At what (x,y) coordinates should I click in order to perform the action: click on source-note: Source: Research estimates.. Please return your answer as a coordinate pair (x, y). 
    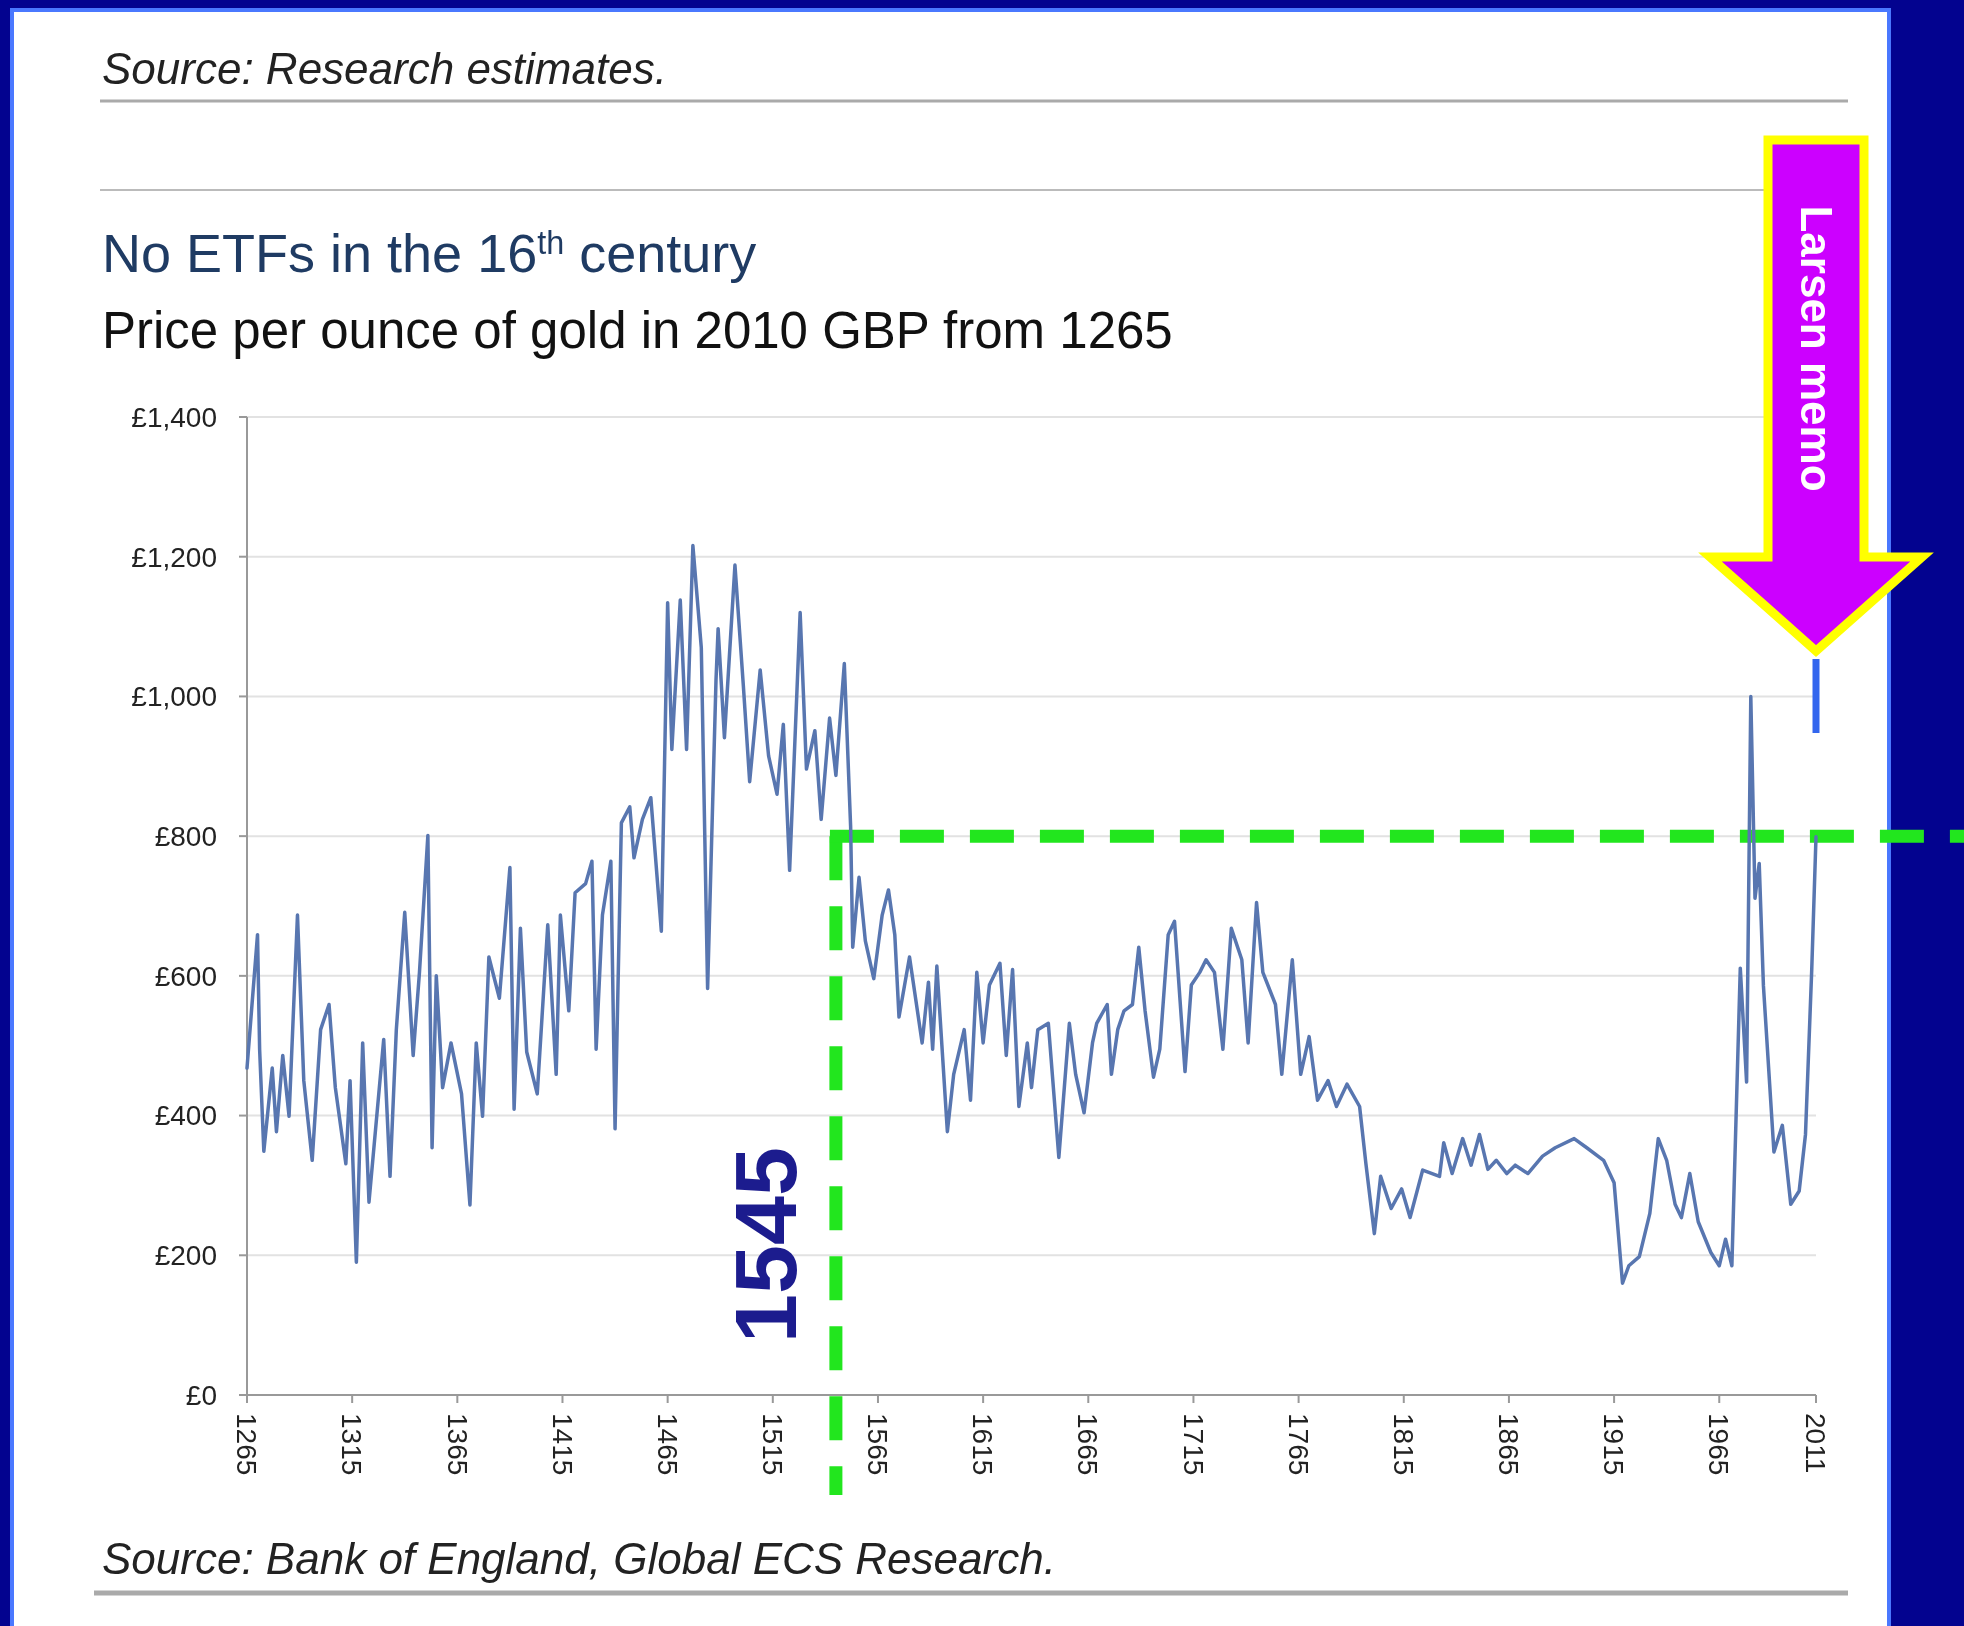
    Looking at the image, I should click on (384, 68).